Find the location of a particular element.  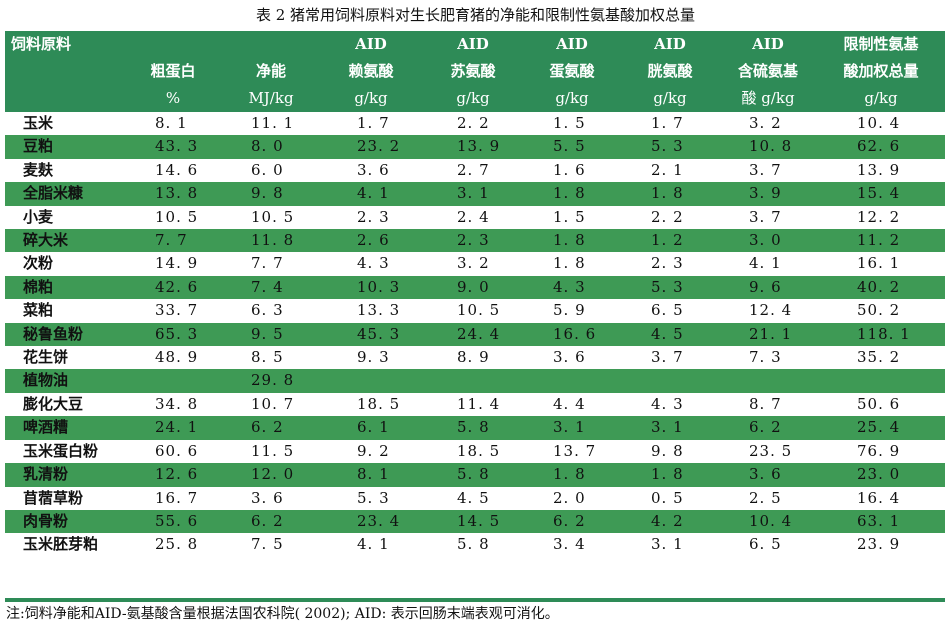

value-cell: 10. 4 is located at coordinates (881, 124).